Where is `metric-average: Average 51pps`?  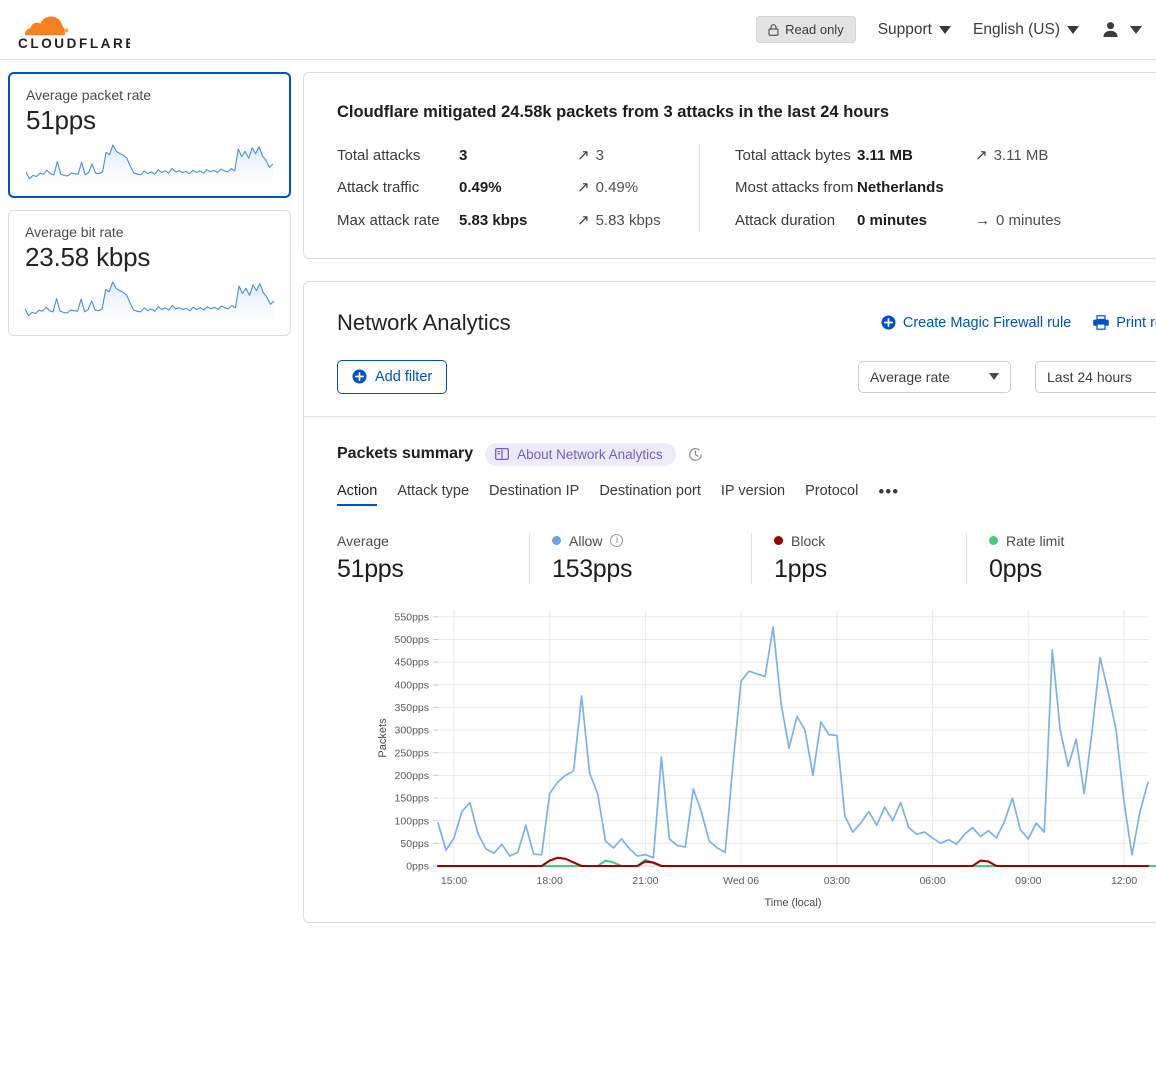 metric-average: Average 51pps is located at coordinates (433, 558).